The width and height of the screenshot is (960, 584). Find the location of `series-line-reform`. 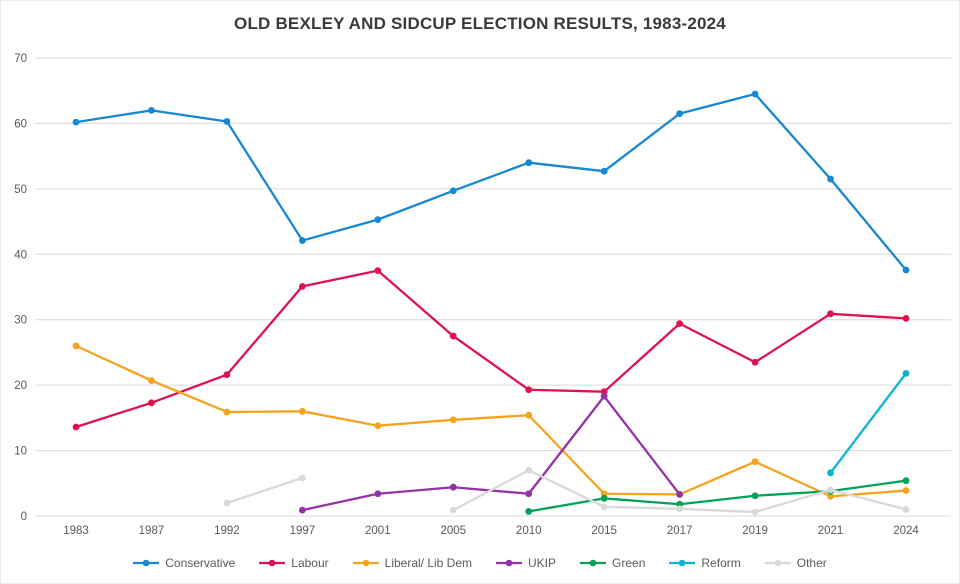

series-line-reform is located at coordinates (868, 423).